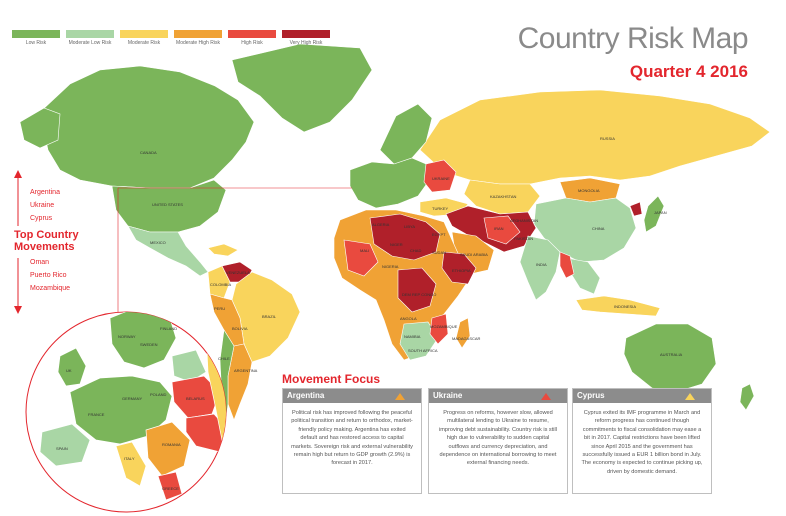  Describe the element at coordinates (144, 38) in the screenshot. I see `legend-item-moderate: Moderate Risk` at that location.